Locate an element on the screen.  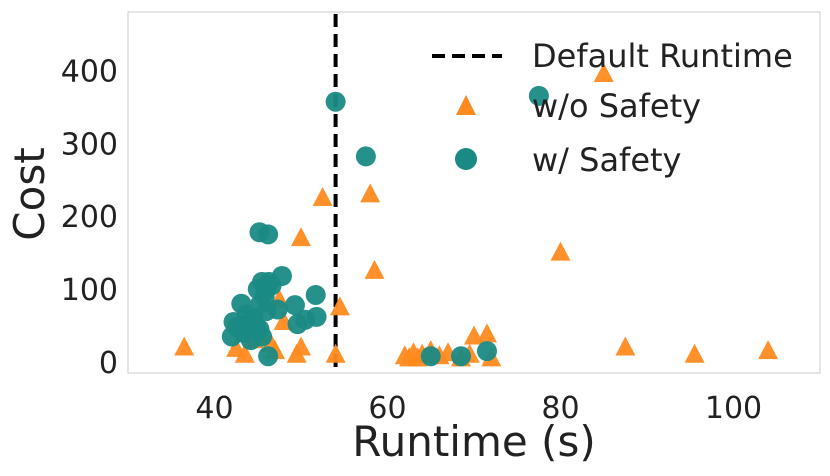
y-tick-labels: 0 100 200 300 400 is located at coordinates (89, 217).